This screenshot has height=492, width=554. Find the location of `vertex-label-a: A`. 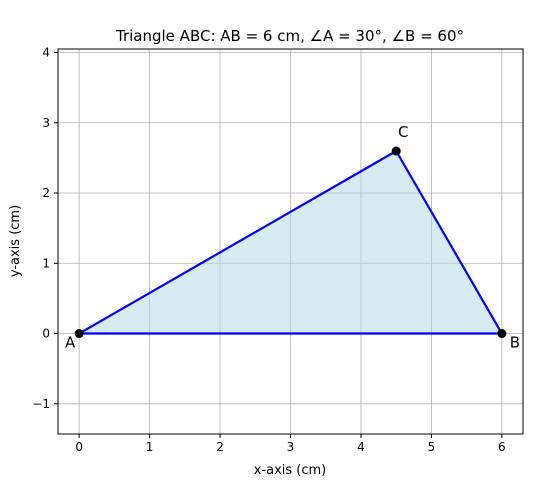

vertex-label-a: A is located at coordinates (70, 343).